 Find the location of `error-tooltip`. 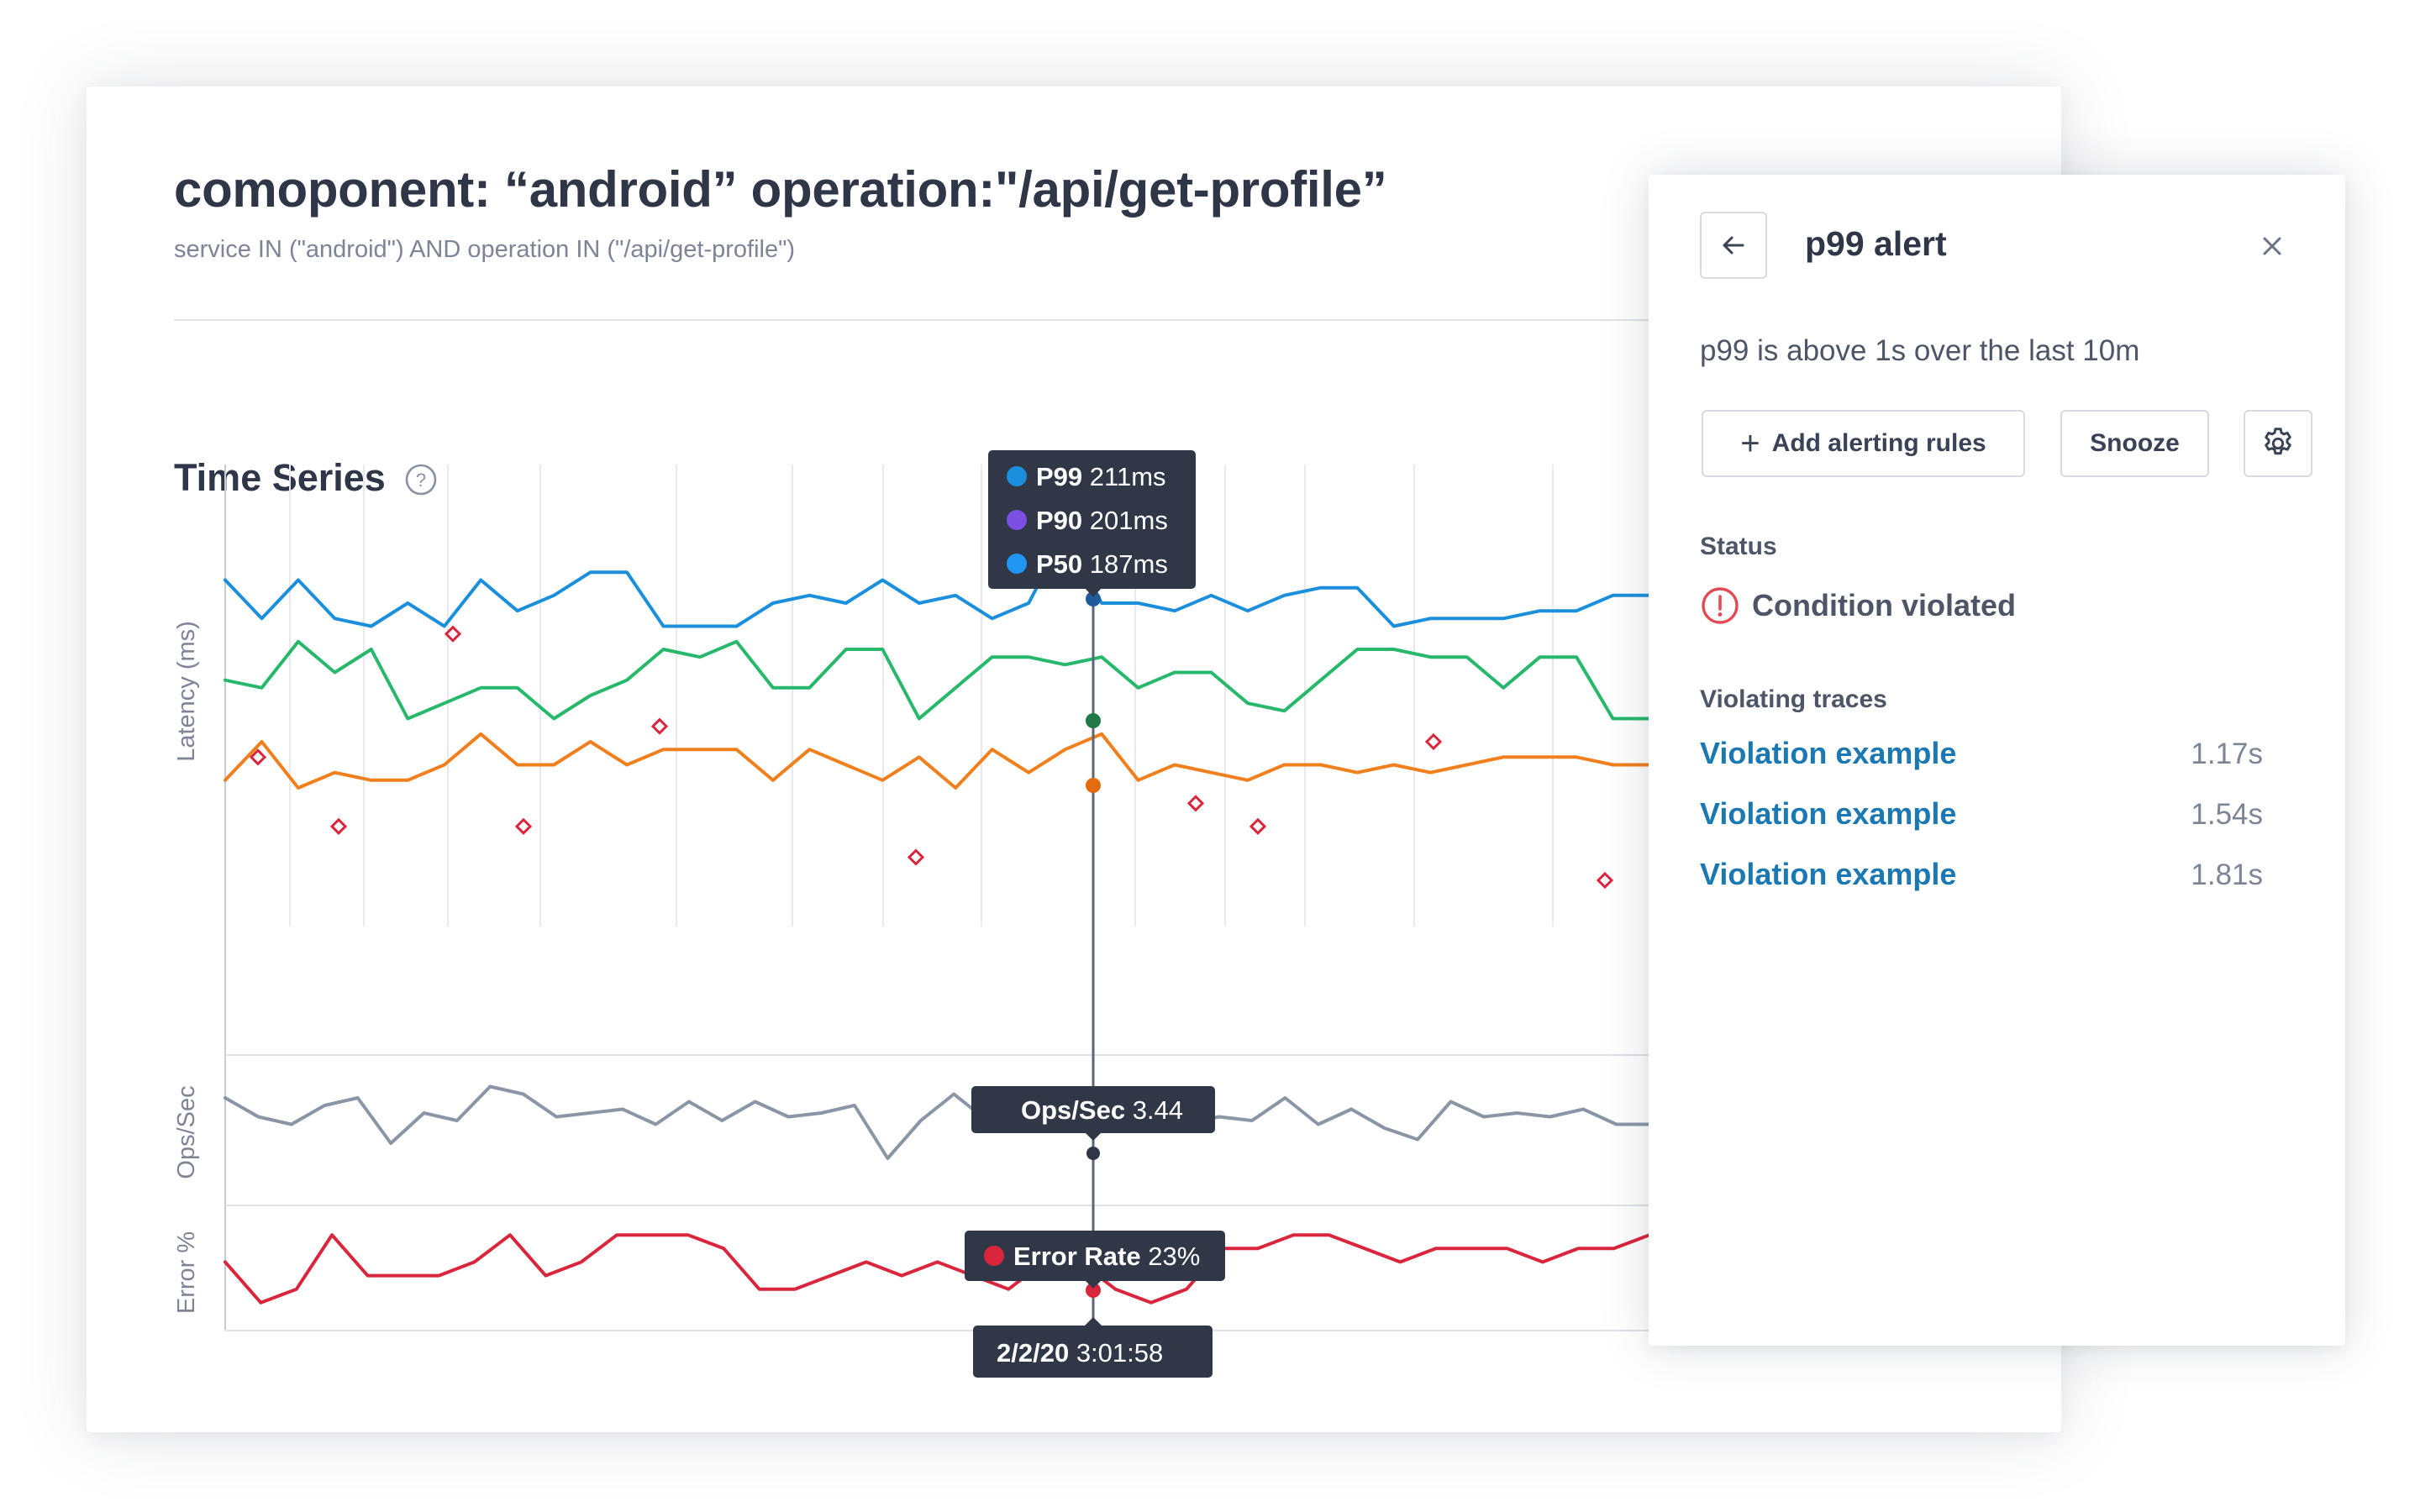

error-tooltip is located at coordinates (1095, 1256).